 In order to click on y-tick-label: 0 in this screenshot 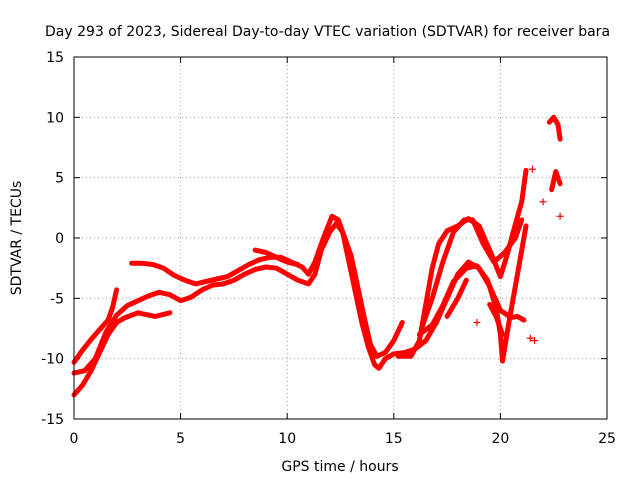, I will do `click(59, 239)`.